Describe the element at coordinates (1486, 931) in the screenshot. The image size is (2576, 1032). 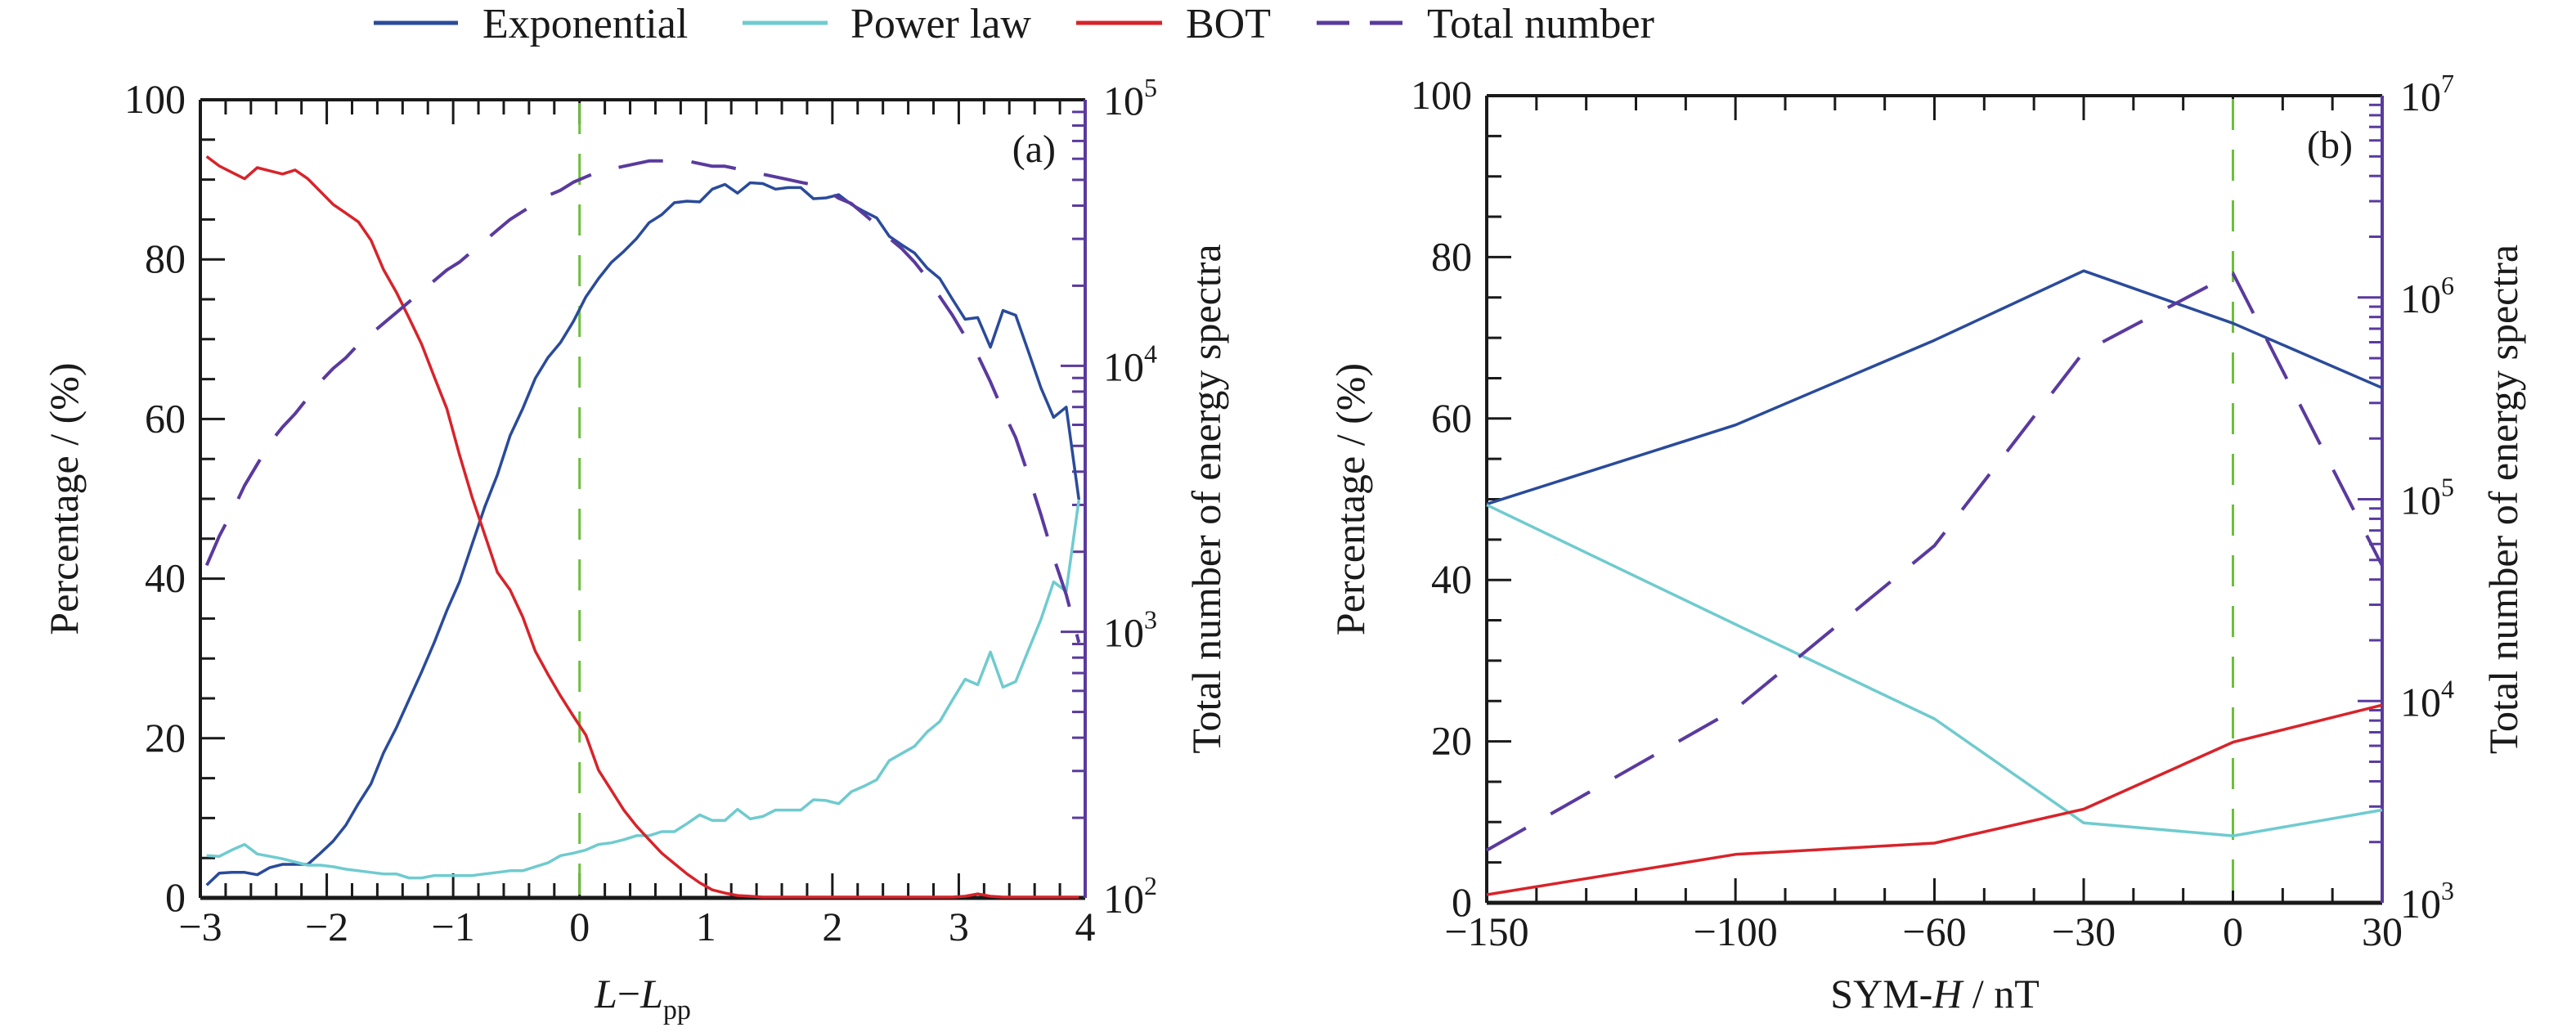
I see `x-tick-label: −150` at that location.